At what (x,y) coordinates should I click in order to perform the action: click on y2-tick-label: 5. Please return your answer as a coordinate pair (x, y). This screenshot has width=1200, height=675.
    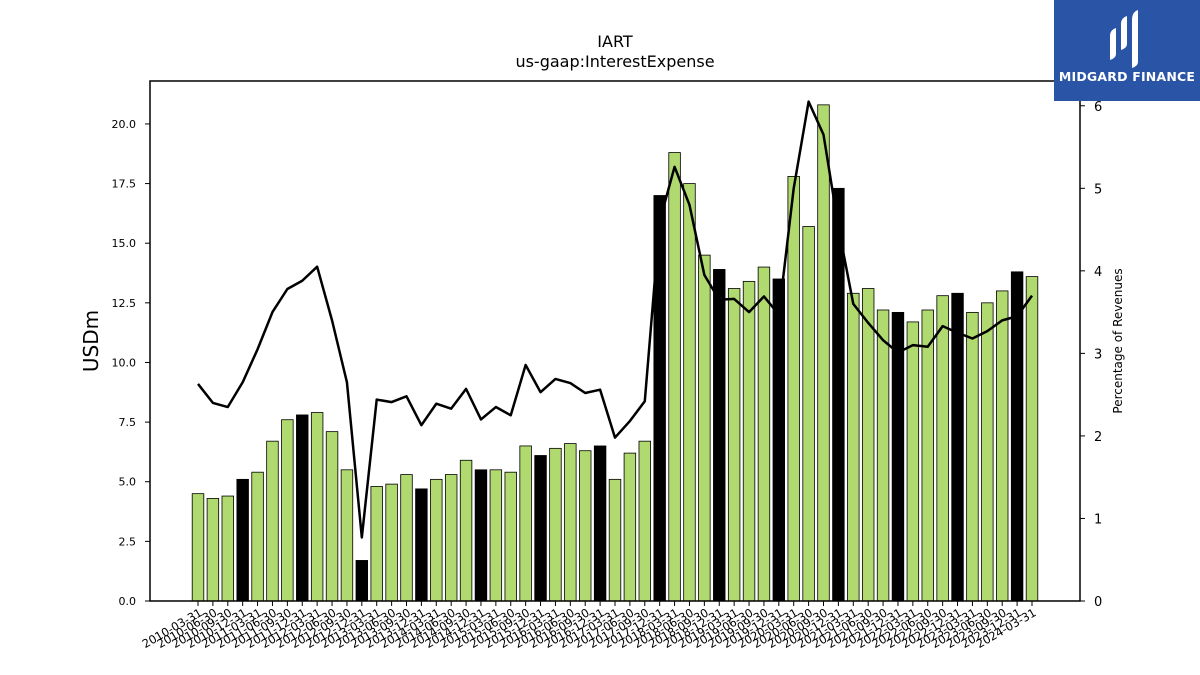
    Looking at the image, I should click on (1098, 189).